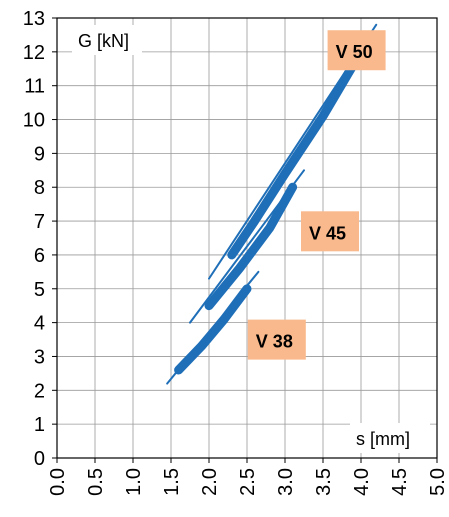 Image resolution: width=449 pixels, height=517 pixels. I want to click on y-axis-label-box, so click(107, 40).